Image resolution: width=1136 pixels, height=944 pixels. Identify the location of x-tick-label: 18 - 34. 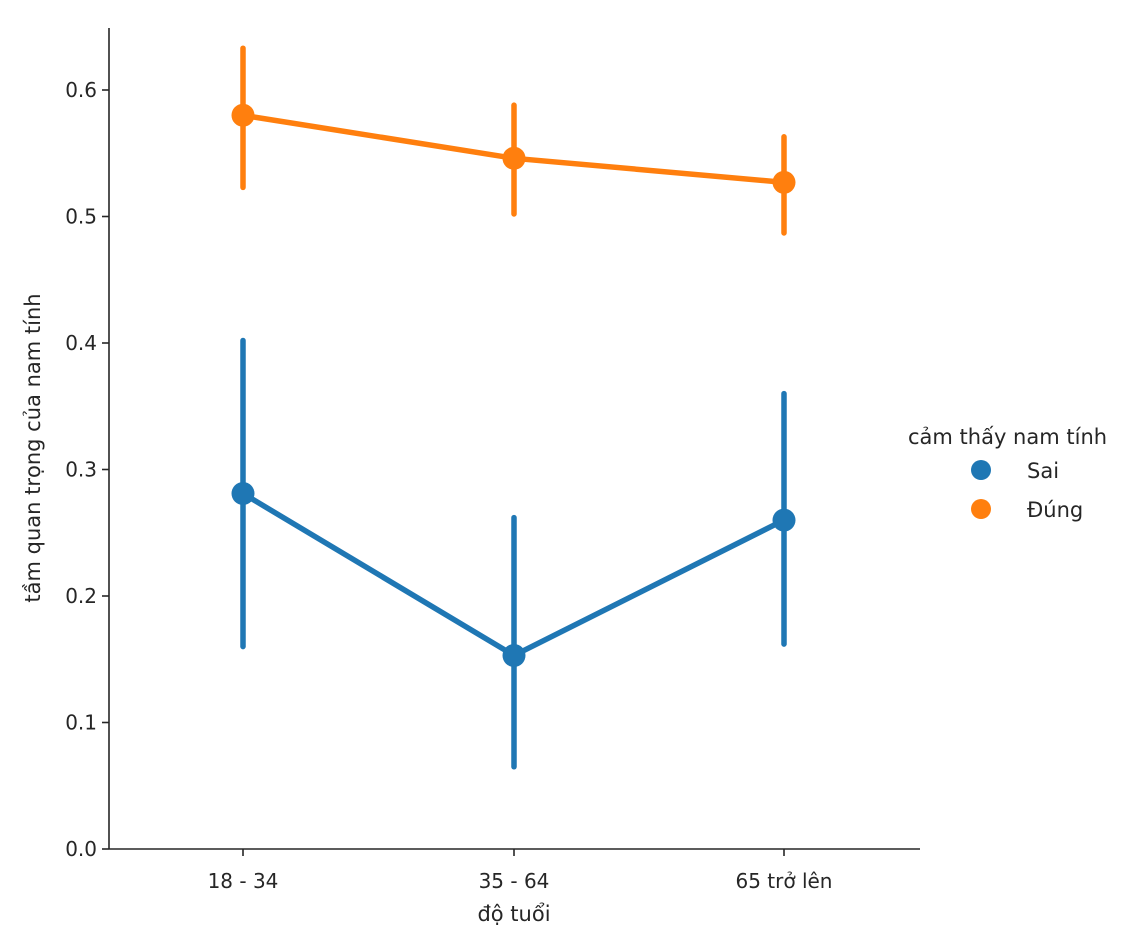
(243, 881).